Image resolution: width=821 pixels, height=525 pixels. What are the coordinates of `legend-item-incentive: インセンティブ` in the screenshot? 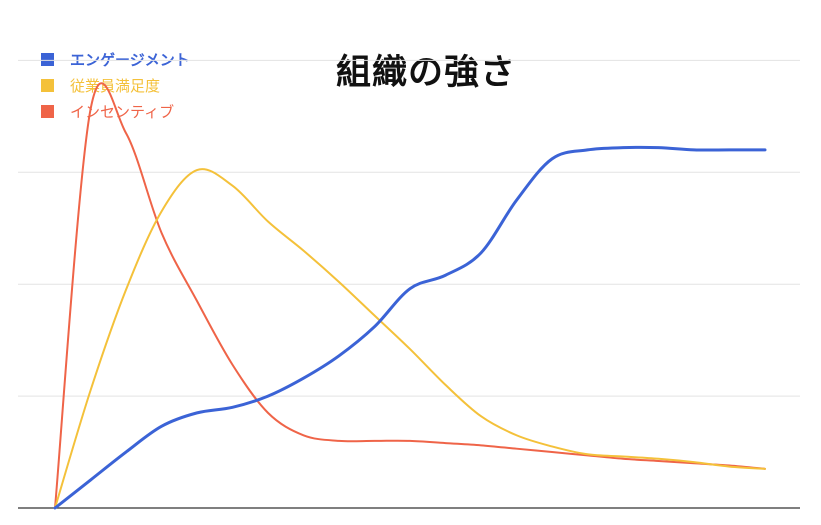 It's located at (115, 111).